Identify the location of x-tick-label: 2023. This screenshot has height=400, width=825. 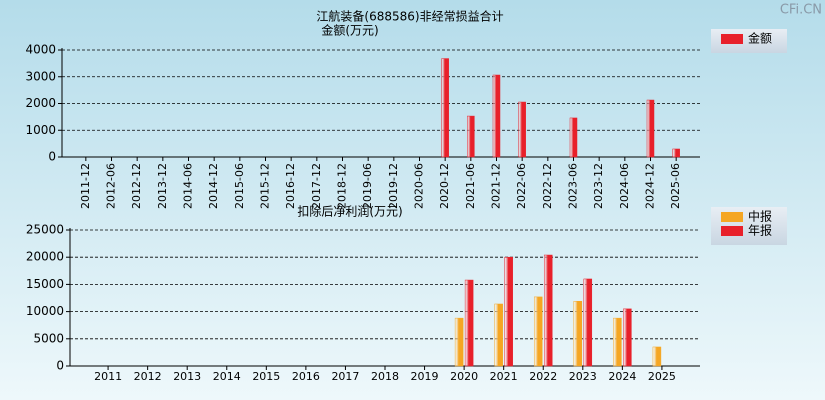
(583, 376).